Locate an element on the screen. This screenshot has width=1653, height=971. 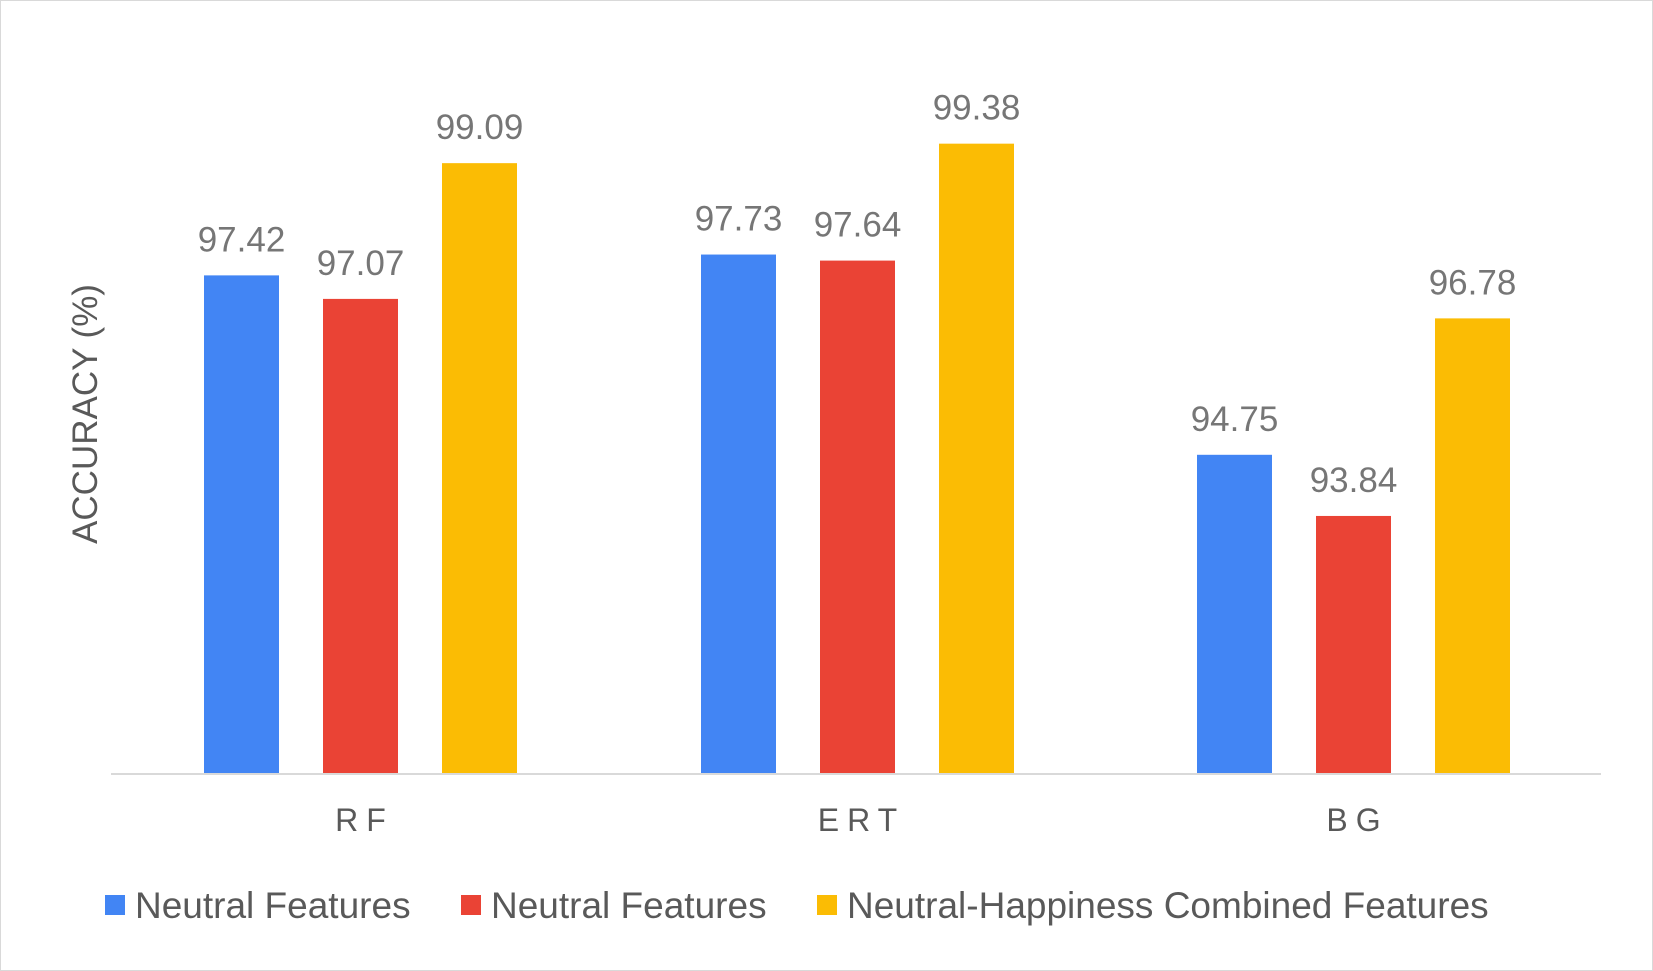
legend-label-neutral-features-blue: Neutral Features is located at coordinates (273, 905).